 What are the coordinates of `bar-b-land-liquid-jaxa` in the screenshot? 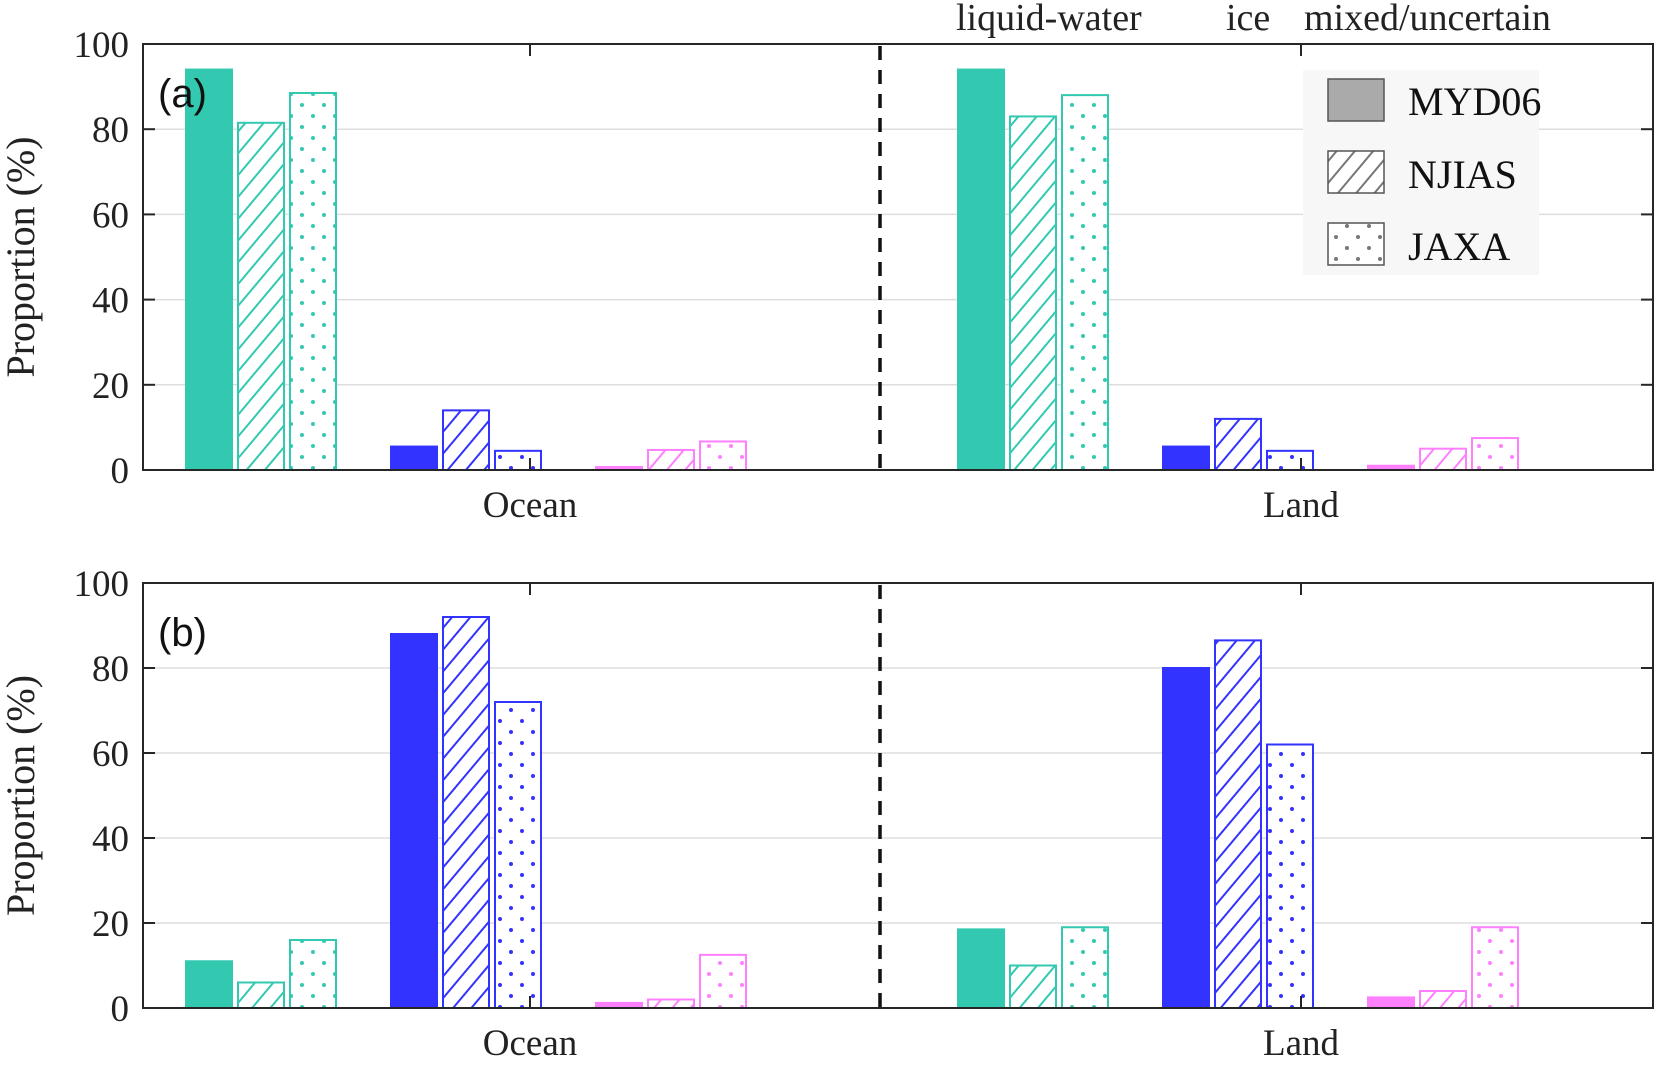 It's located at (1085, 967).